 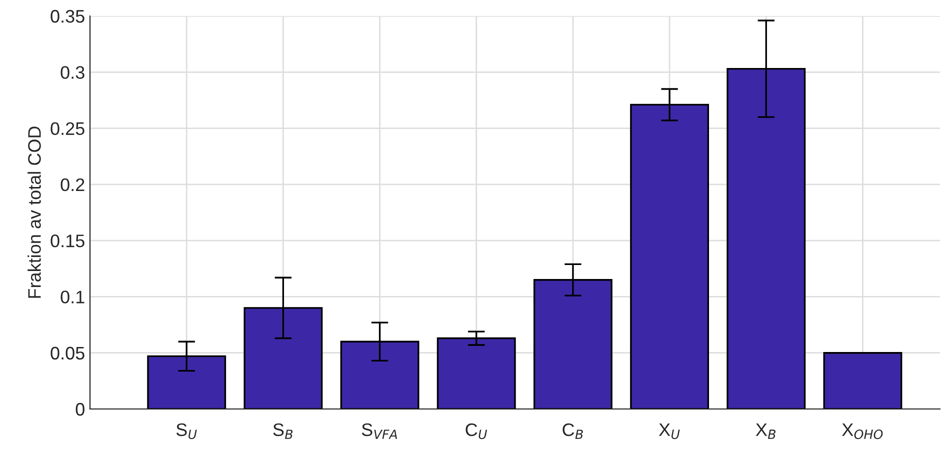 What do you see at coordinates (67, 241) in the screenshot?
I see `y-tick-label: 0.15` at bounding box center [67, 241].